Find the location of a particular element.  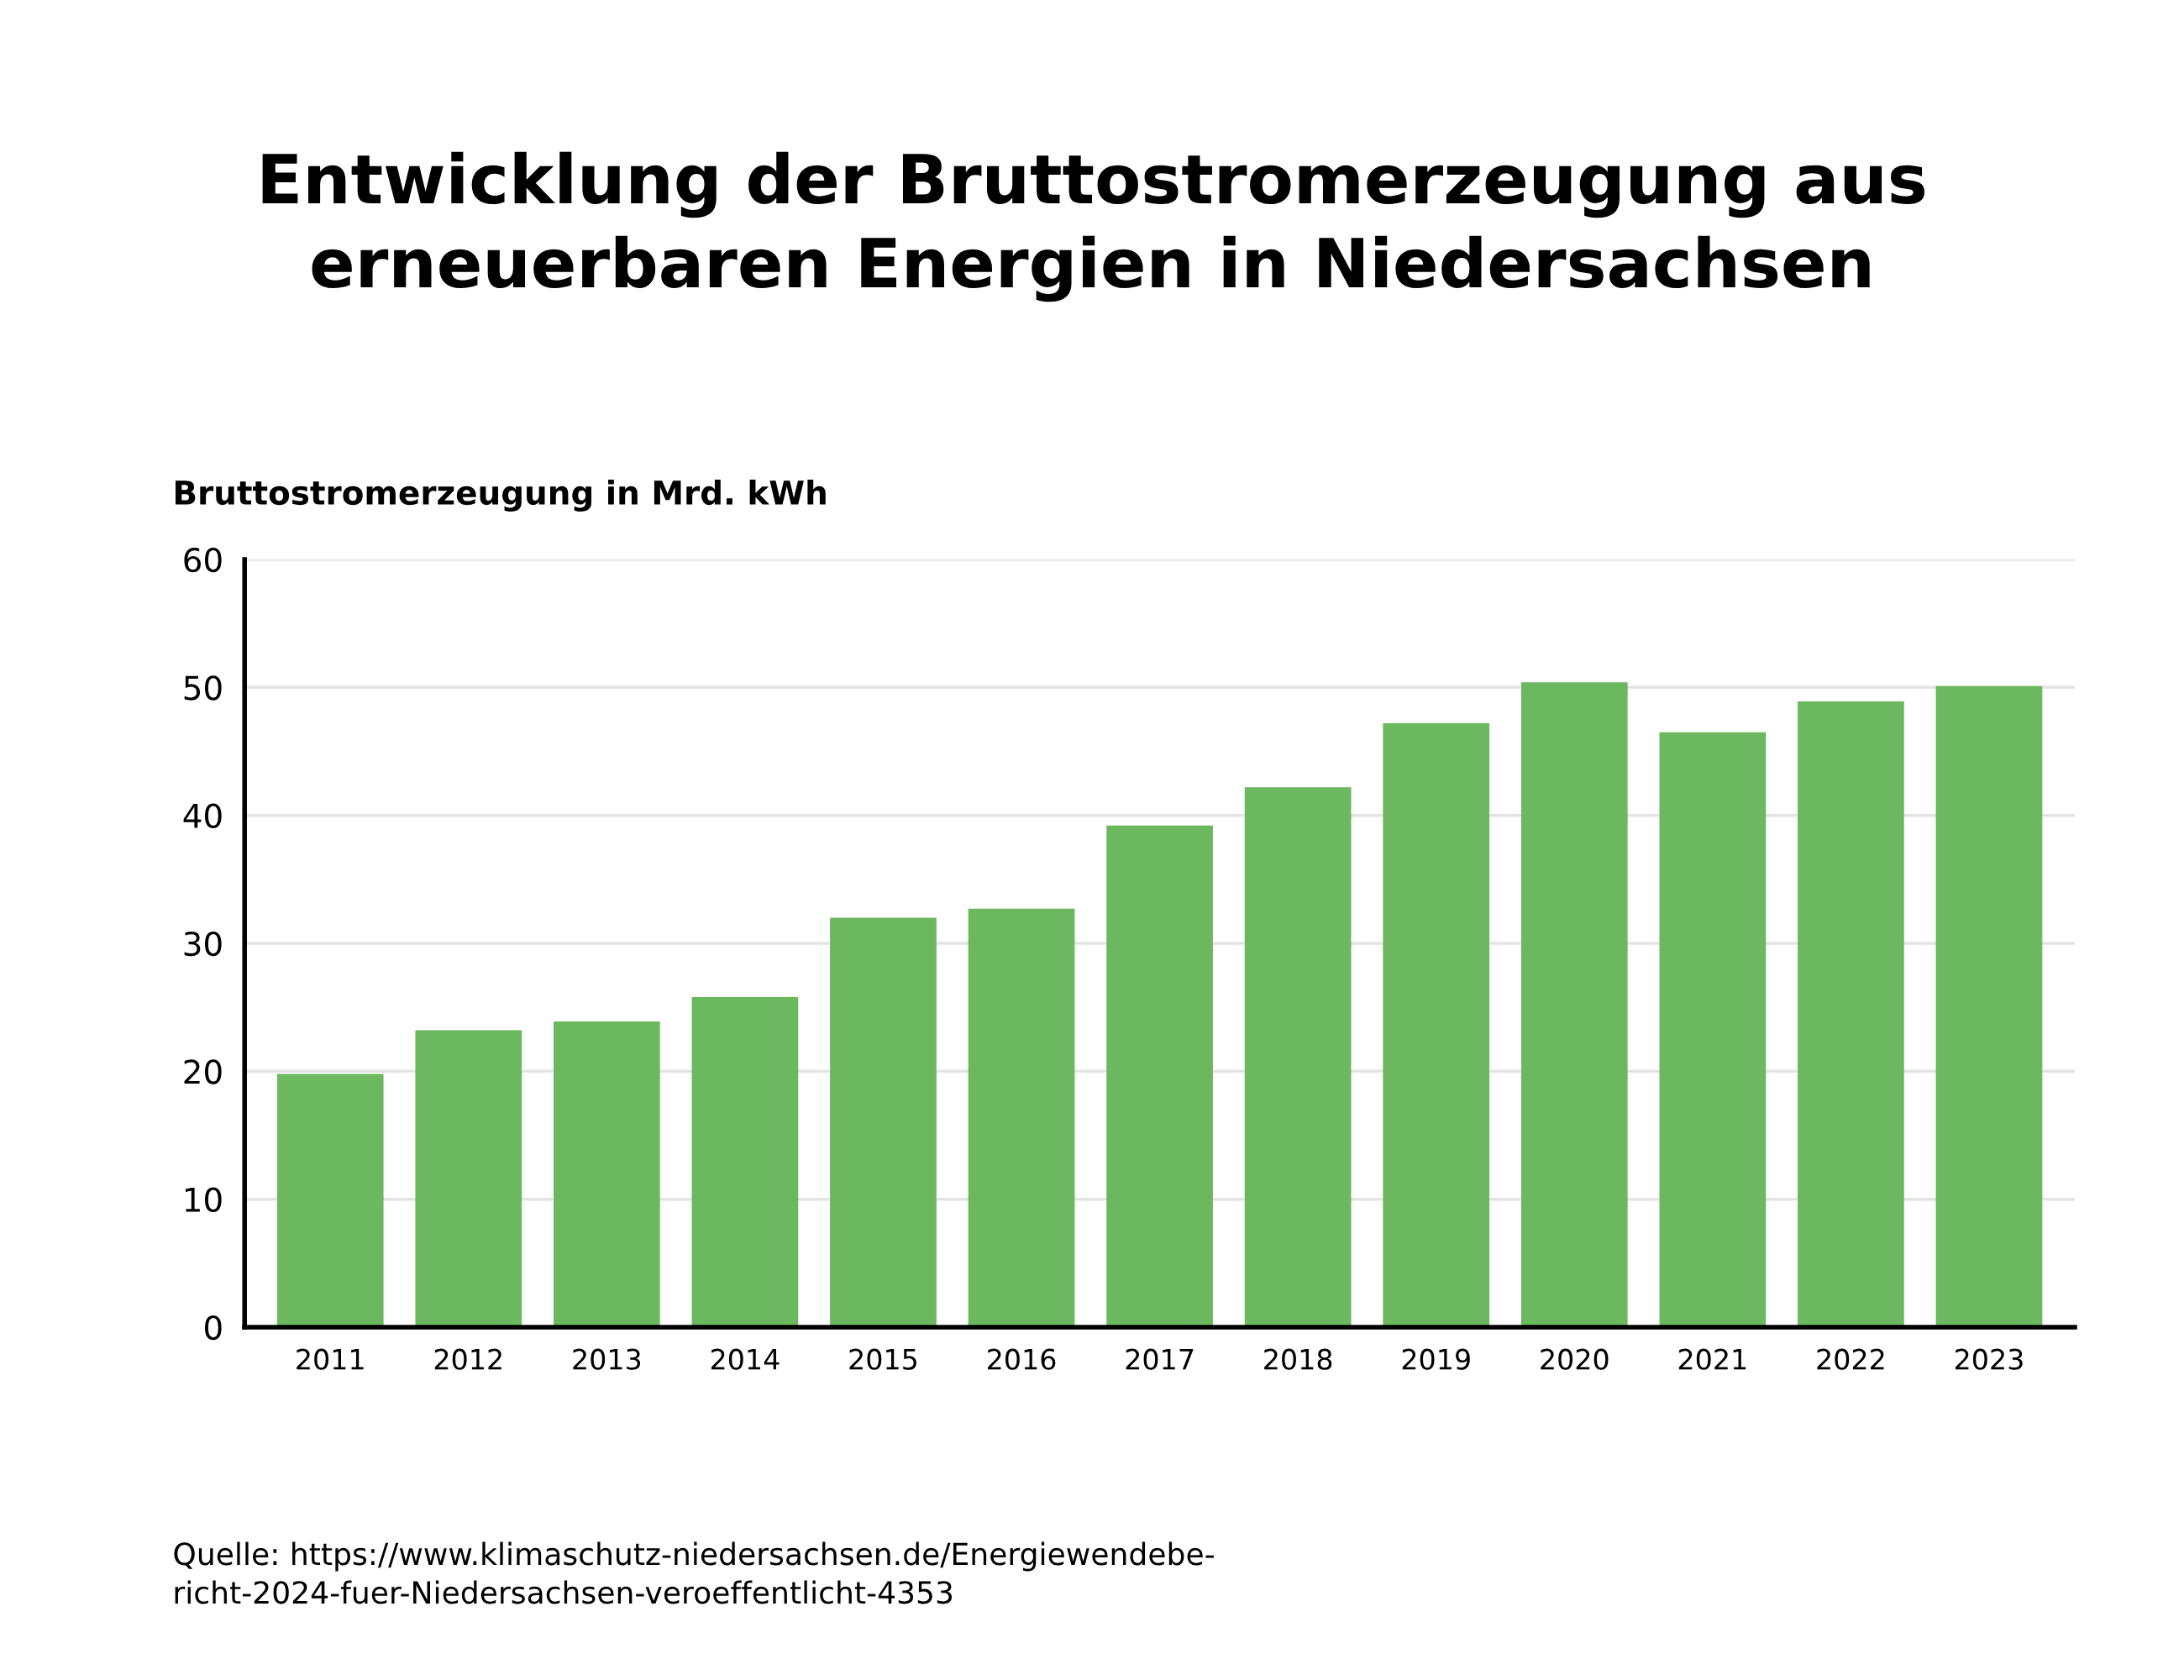

x-tick-label: 2011 is located at coordinates (330, 1359).